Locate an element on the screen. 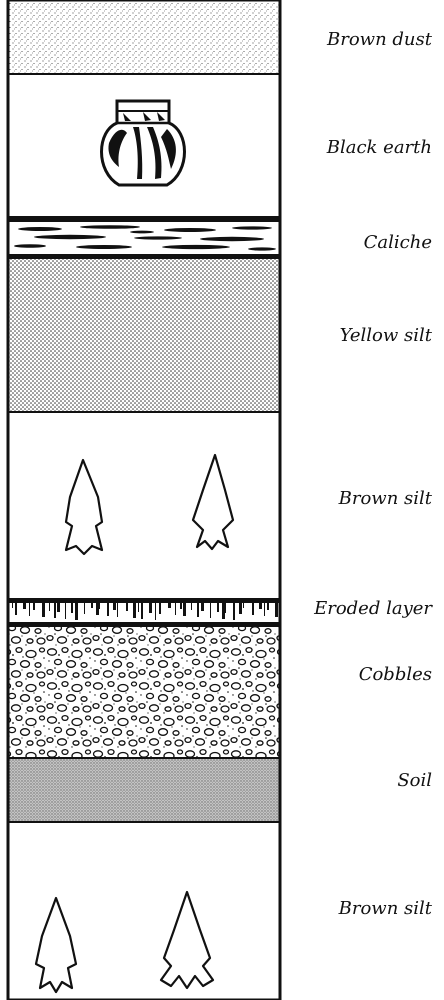 This screenshot has height=1000, width=444. label-black-earth: Black earth is located at coordinates (379, 147).